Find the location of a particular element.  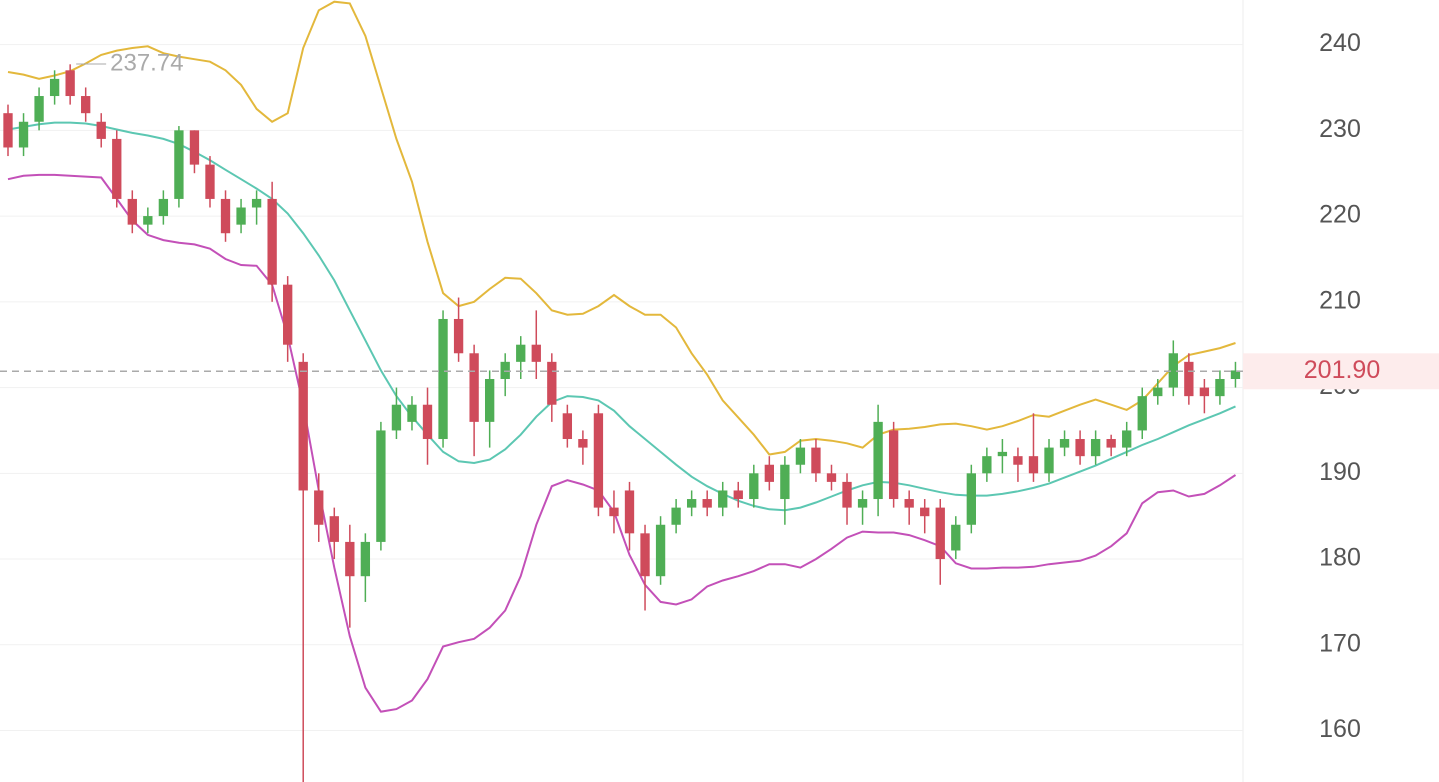

y-tick-label: 230 is located at coordinates (1340, 129).